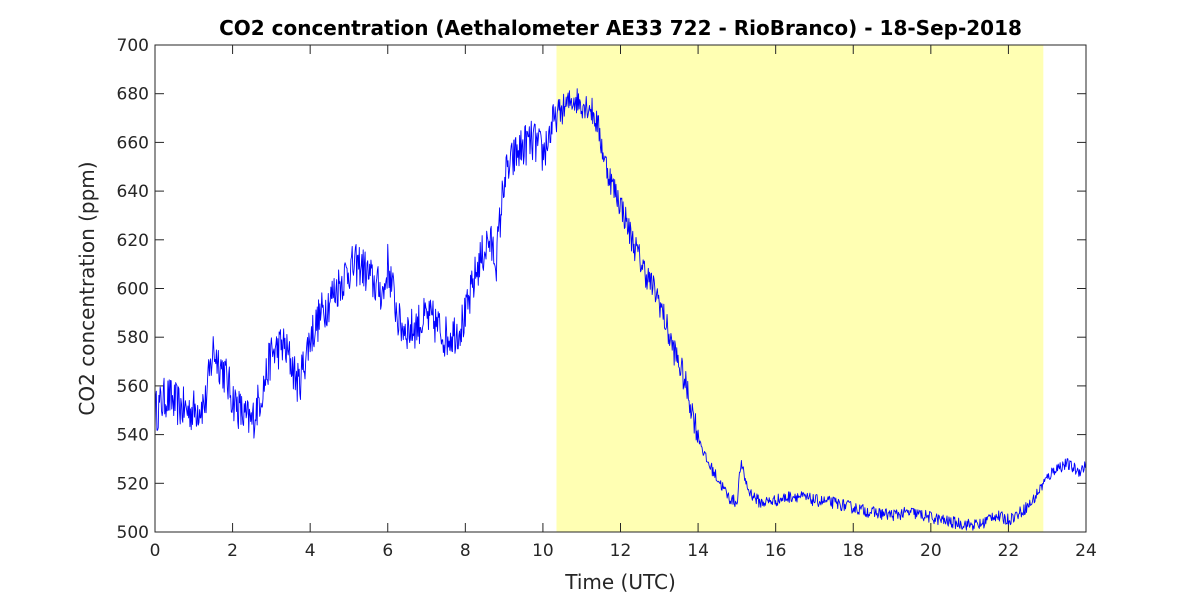 Image resolution: width=1200 pixels, height=600 pixels. Describe the element at coordinates (310, 551) in the screenshot. I see `x-tick-label: 4` at that location.